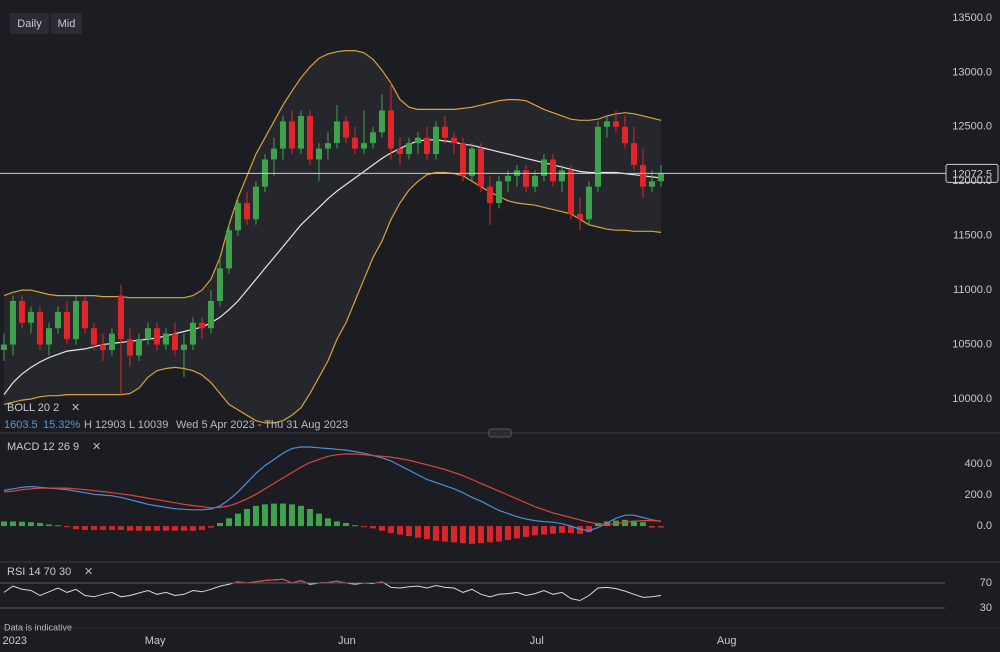 This screenshot has height=652, width=1000. I want to click on y-tick-label: 12500.0, so click(972, 127).